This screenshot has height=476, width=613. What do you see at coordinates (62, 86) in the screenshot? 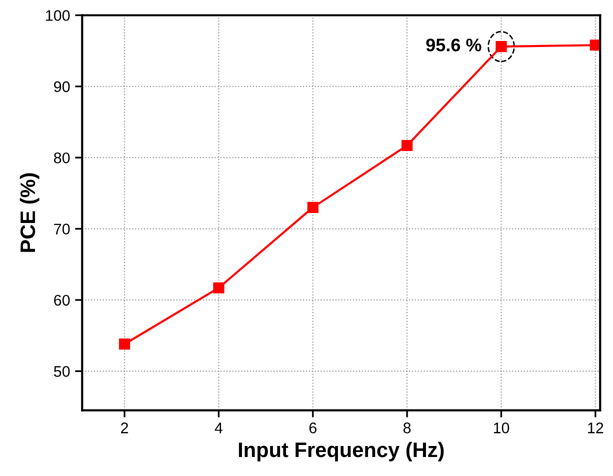
I see `y-tick-label: 90` at bounding box center [62, 86].